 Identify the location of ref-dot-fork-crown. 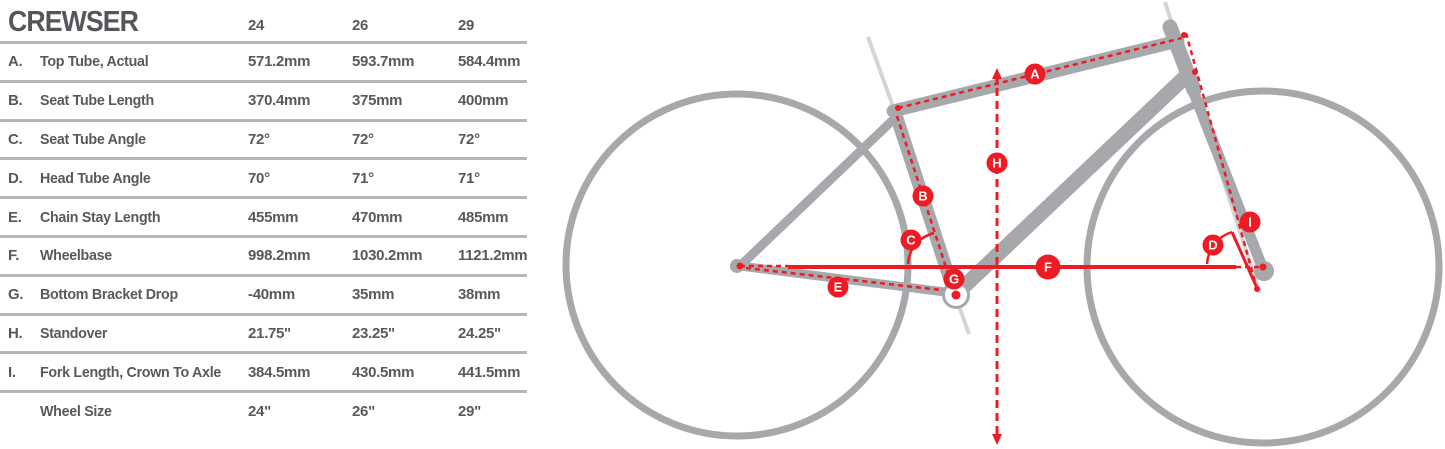
(1195, 72).